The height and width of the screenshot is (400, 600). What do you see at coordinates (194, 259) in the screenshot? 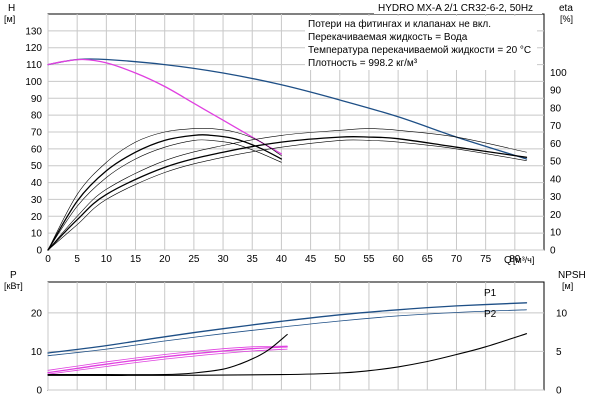
I see `x-tick-label: 25` at bounding box center [194, 259].